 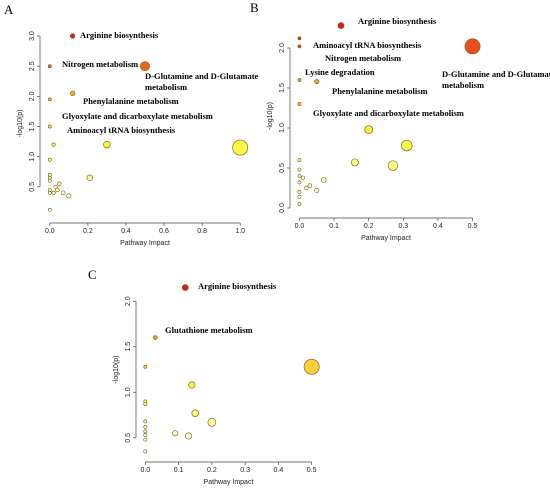 What do you see at coordinates (240, 231) in the screenshot?
I see `x-tick-label: 1.0` at bounding box center [240, 231].